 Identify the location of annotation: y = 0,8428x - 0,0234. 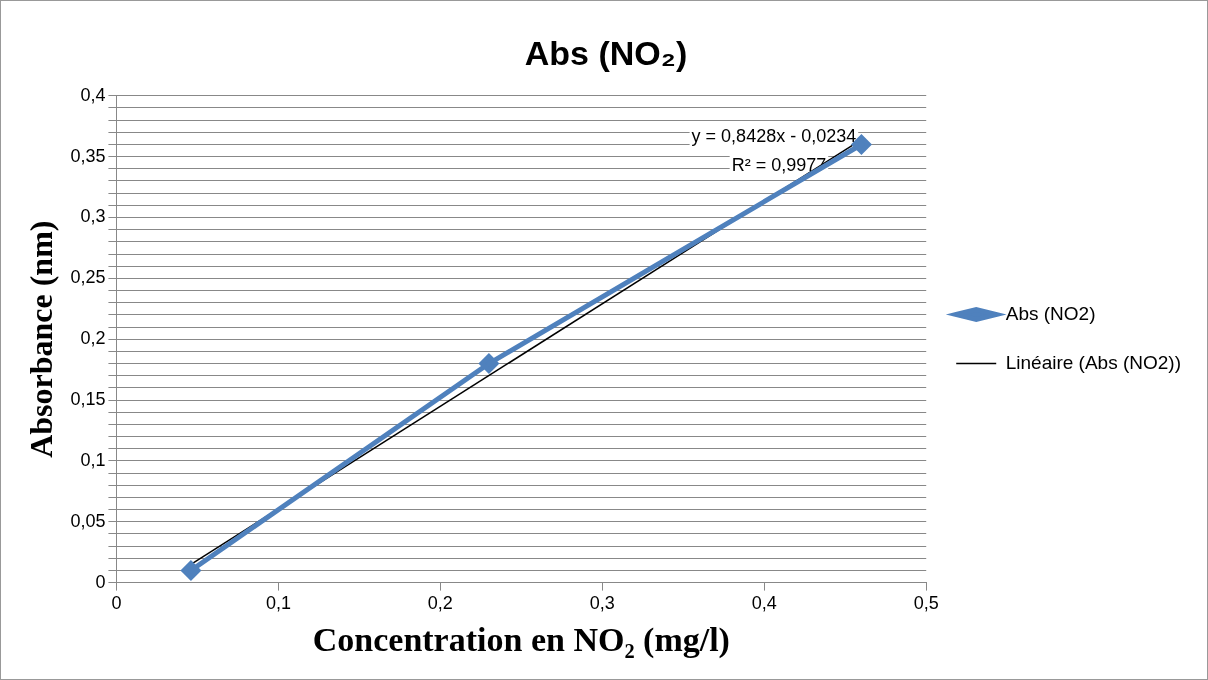
(774, 135).